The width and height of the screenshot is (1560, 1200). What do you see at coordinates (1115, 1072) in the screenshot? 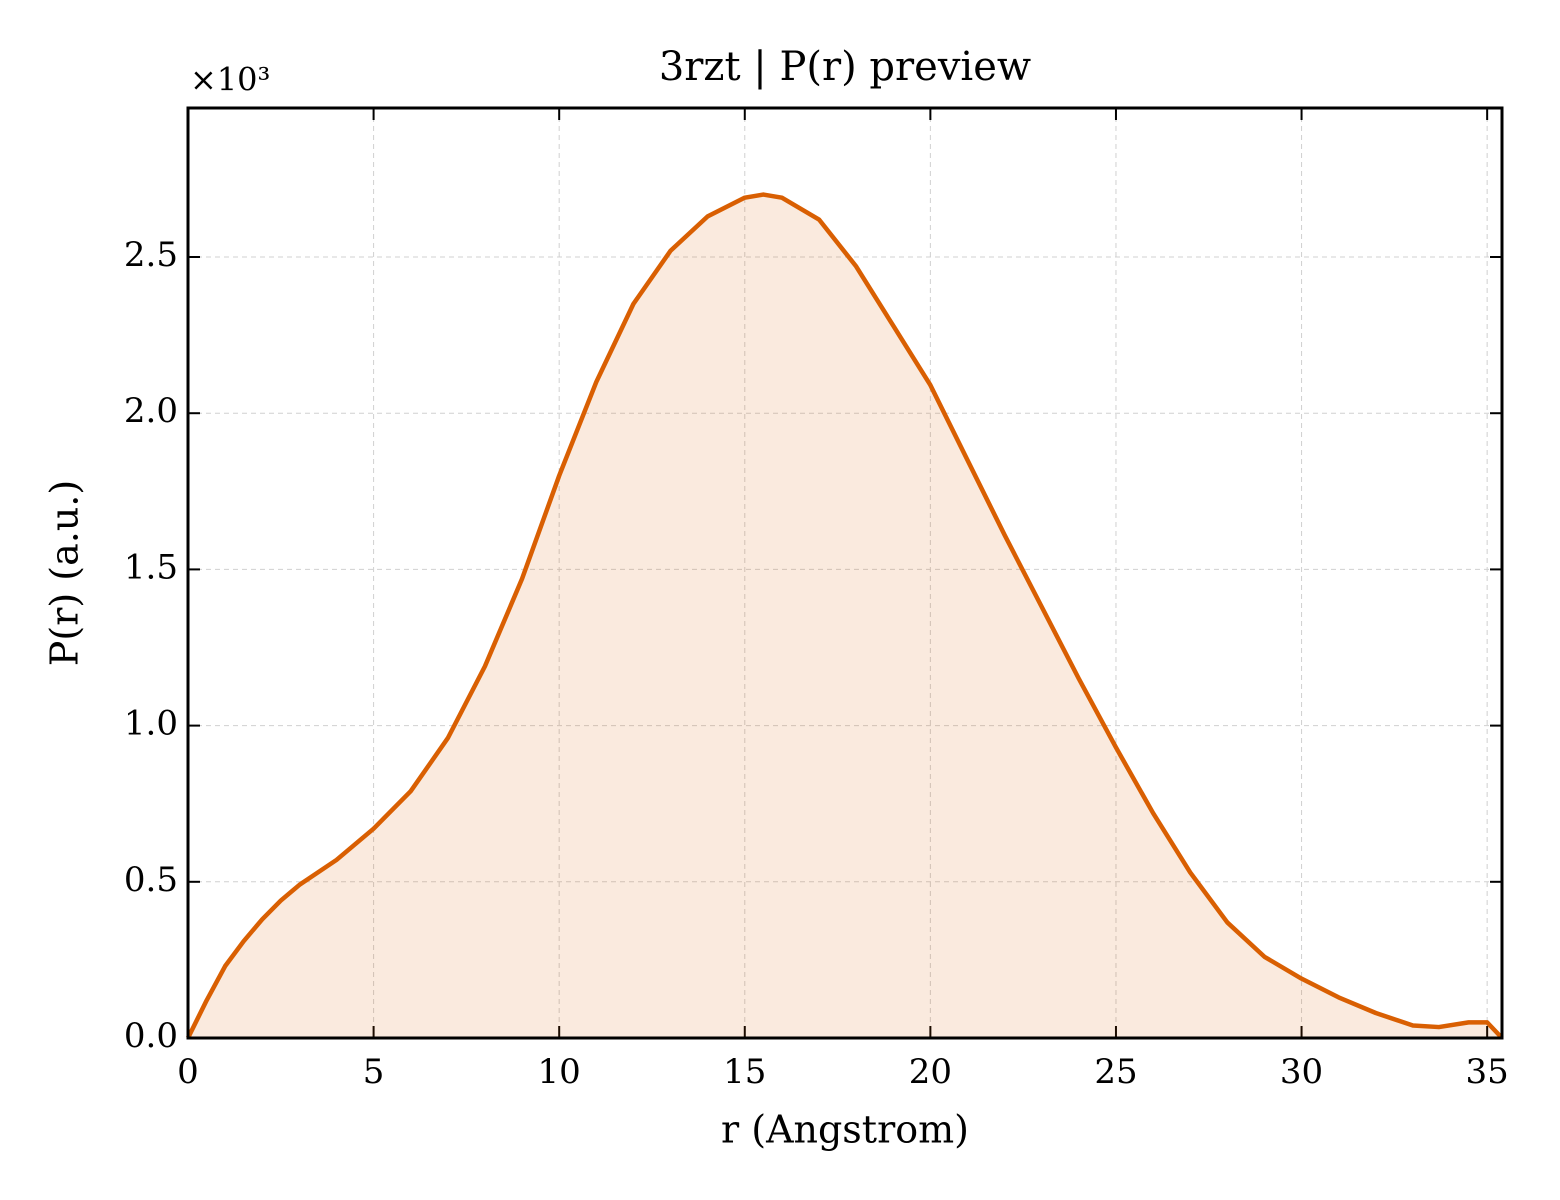
I see `x-tick-label: 25` at bounding box center [1115, 1072].